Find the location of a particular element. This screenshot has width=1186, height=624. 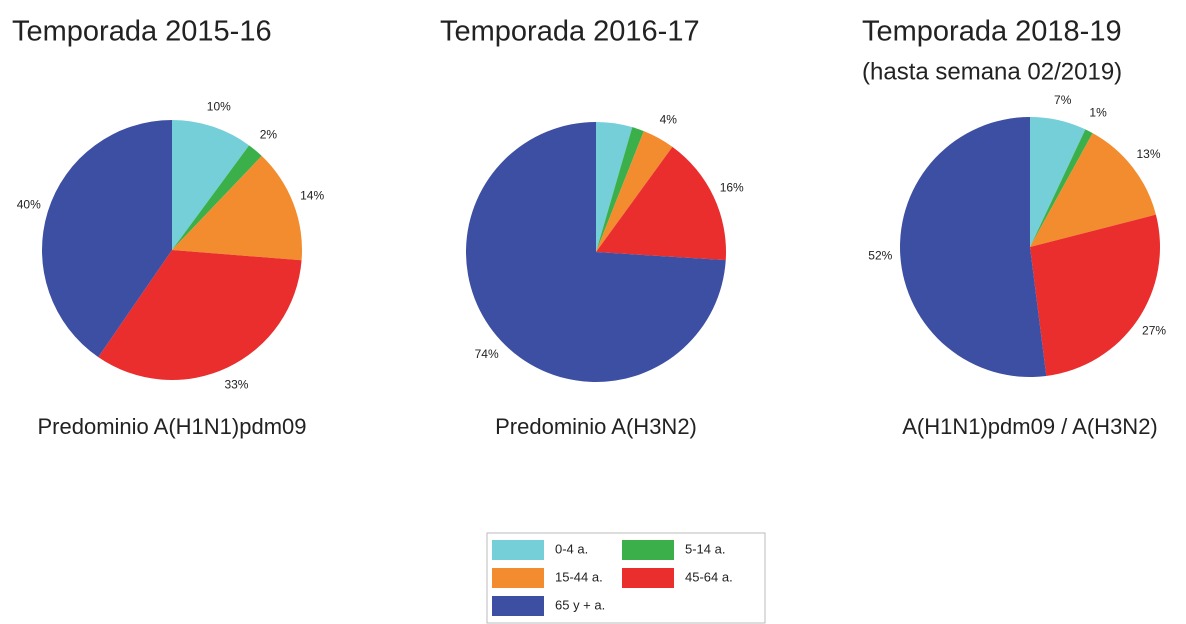

chart-title: Temporada 2015-16 is located at coordinates (142, 32).